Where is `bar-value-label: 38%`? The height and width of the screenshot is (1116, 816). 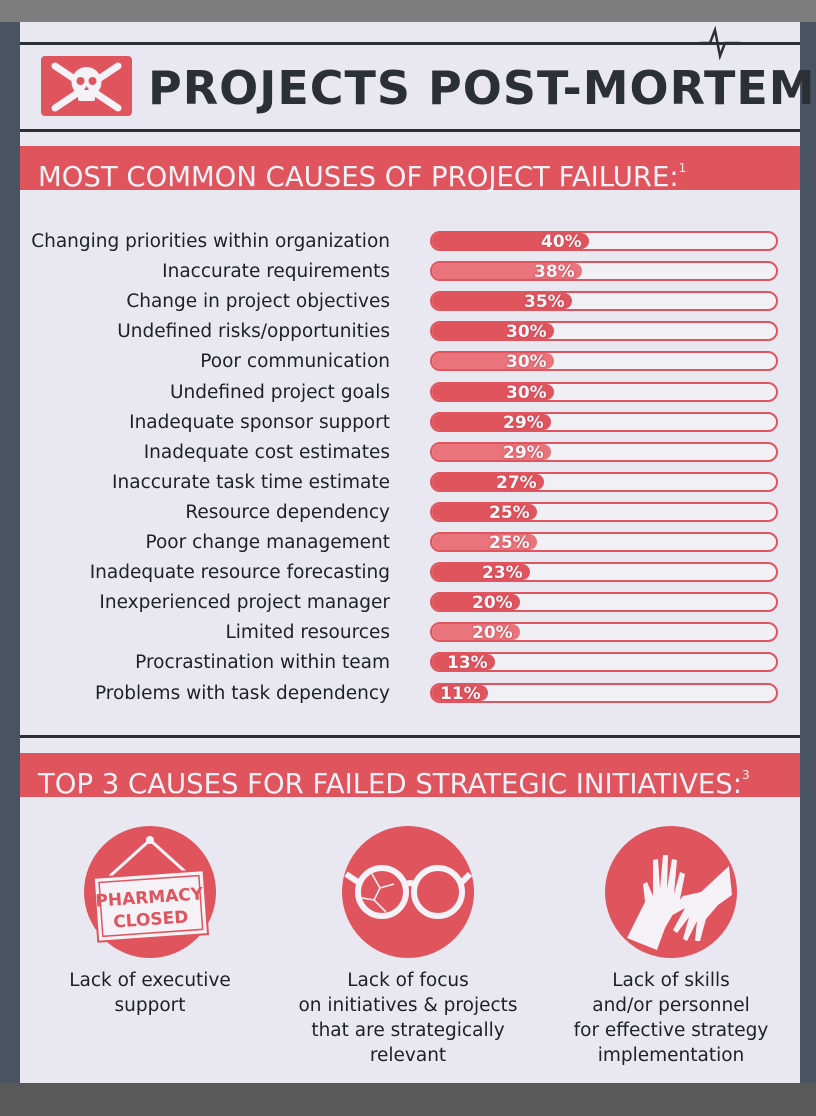 bar-value-label: 38% is located at coordinates (554, 272).